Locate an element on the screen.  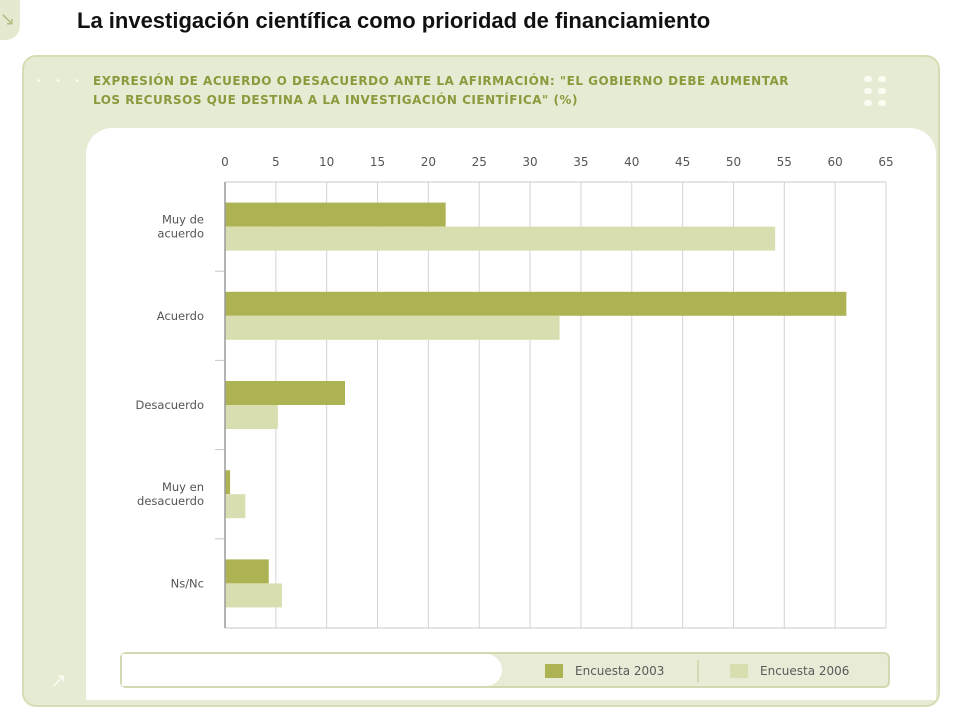
category-label-0-0: Muy de is located at coordinates (183, 220).